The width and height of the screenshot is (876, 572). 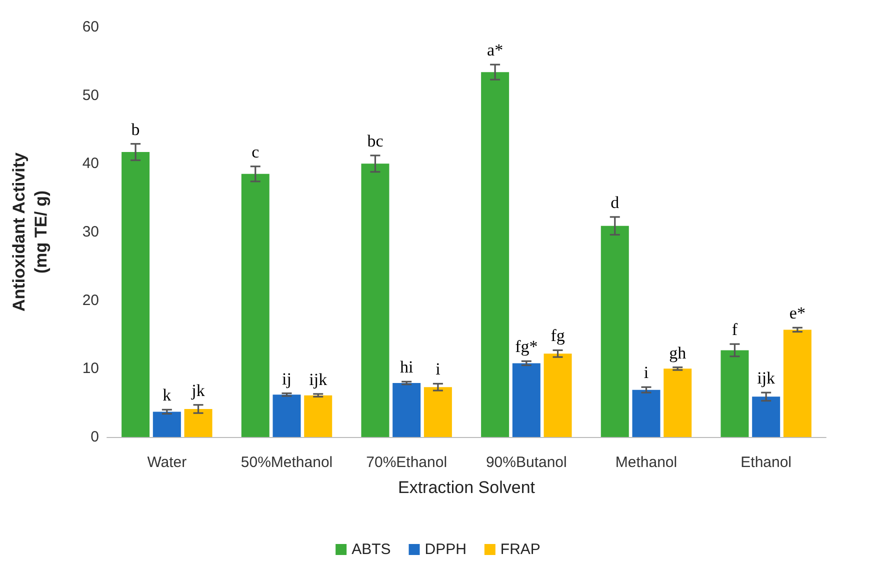 What do you see at coordinates (646, 462) in the screenshot?
I see `x-tick-label: Methanol` at bounding box center [646, 462].